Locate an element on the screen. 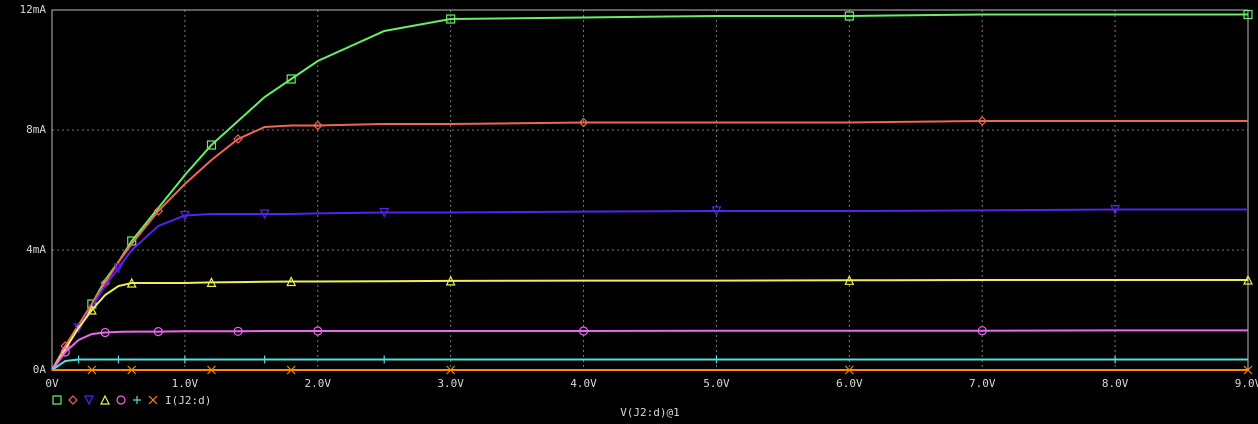  x-tick-label: 3.0V is located at coordinates (450, 383).